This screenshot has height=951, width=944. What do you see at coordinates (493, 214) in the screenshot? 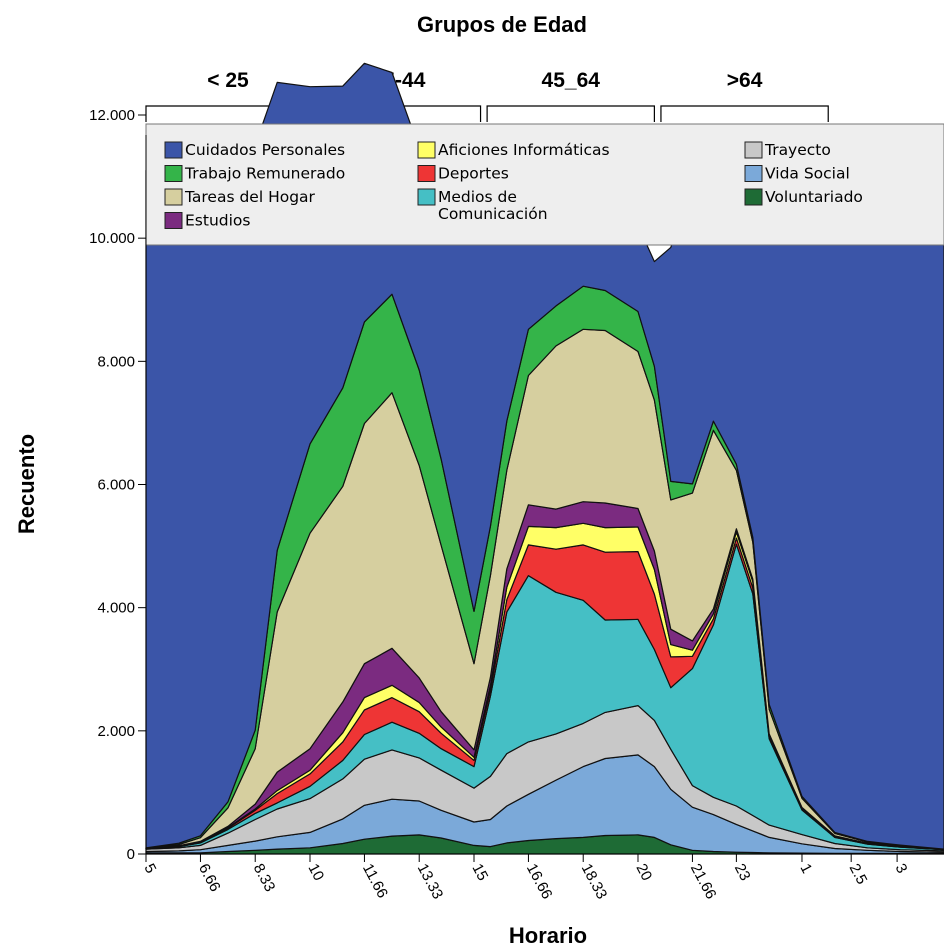
I see `legend-label: Comunicación` at bounding box center [493, 214].